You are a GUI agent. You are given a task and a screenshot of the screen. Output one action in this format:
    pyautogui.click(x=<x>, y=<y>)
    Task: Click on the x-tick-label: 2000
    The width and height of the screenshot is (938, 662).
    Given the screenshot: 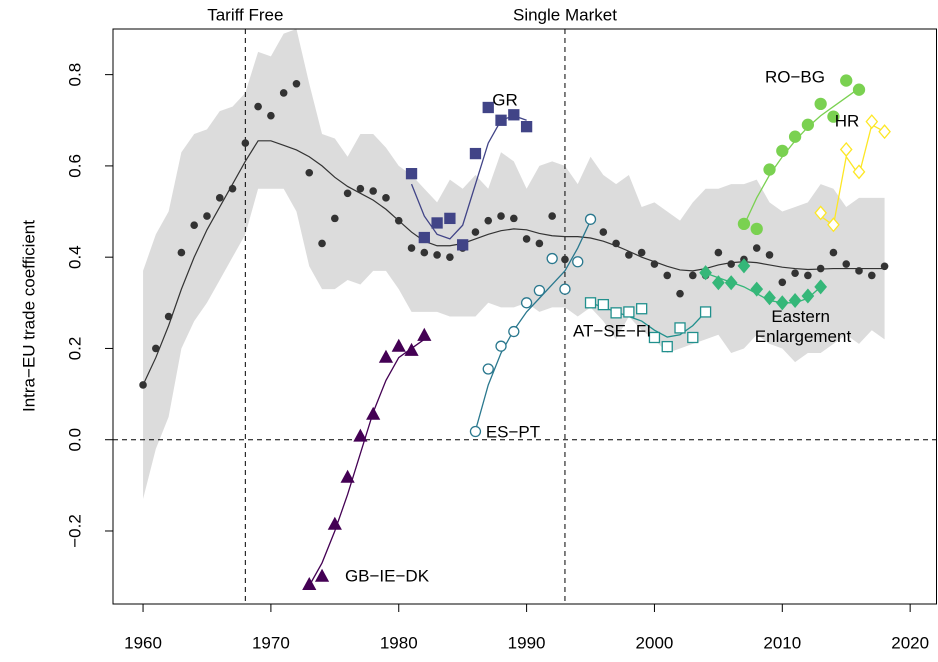 What is the action you would take?
    pyautogui.click(x=655, y=642)
    